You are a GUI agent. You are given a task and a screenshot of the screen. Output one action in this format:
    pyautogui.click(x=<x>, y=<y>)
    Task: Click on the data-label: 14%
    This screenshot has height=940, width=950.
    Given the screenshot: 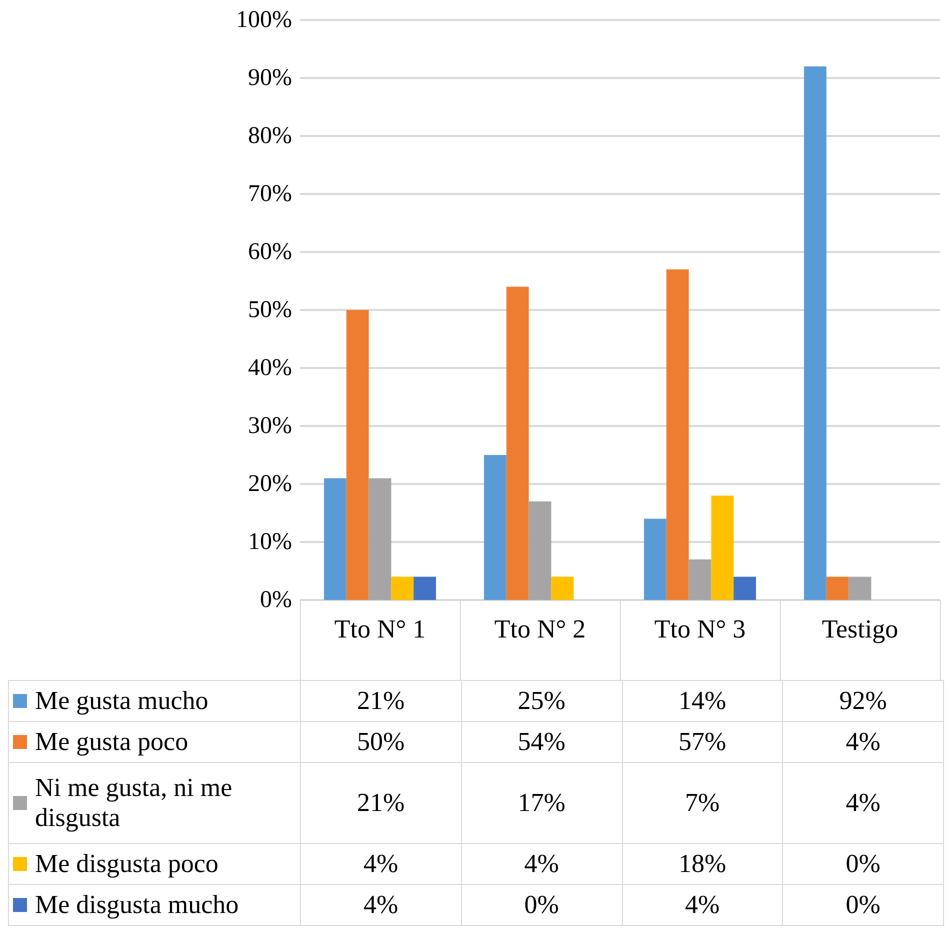 What is the action you would take?
    pyautogui.click(x=702, y=701)
    